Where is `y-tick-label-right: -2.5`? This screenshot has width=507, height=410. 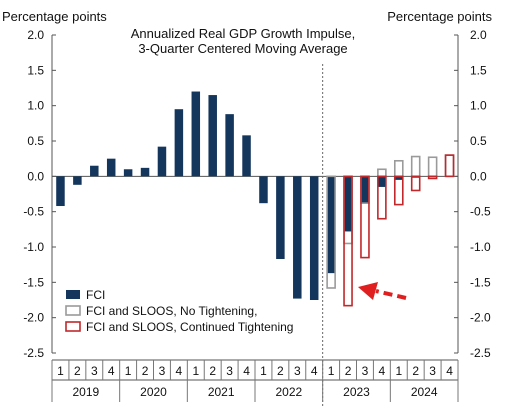
y-tick-label-right: -2.5 is located at coordinates (480, 353).